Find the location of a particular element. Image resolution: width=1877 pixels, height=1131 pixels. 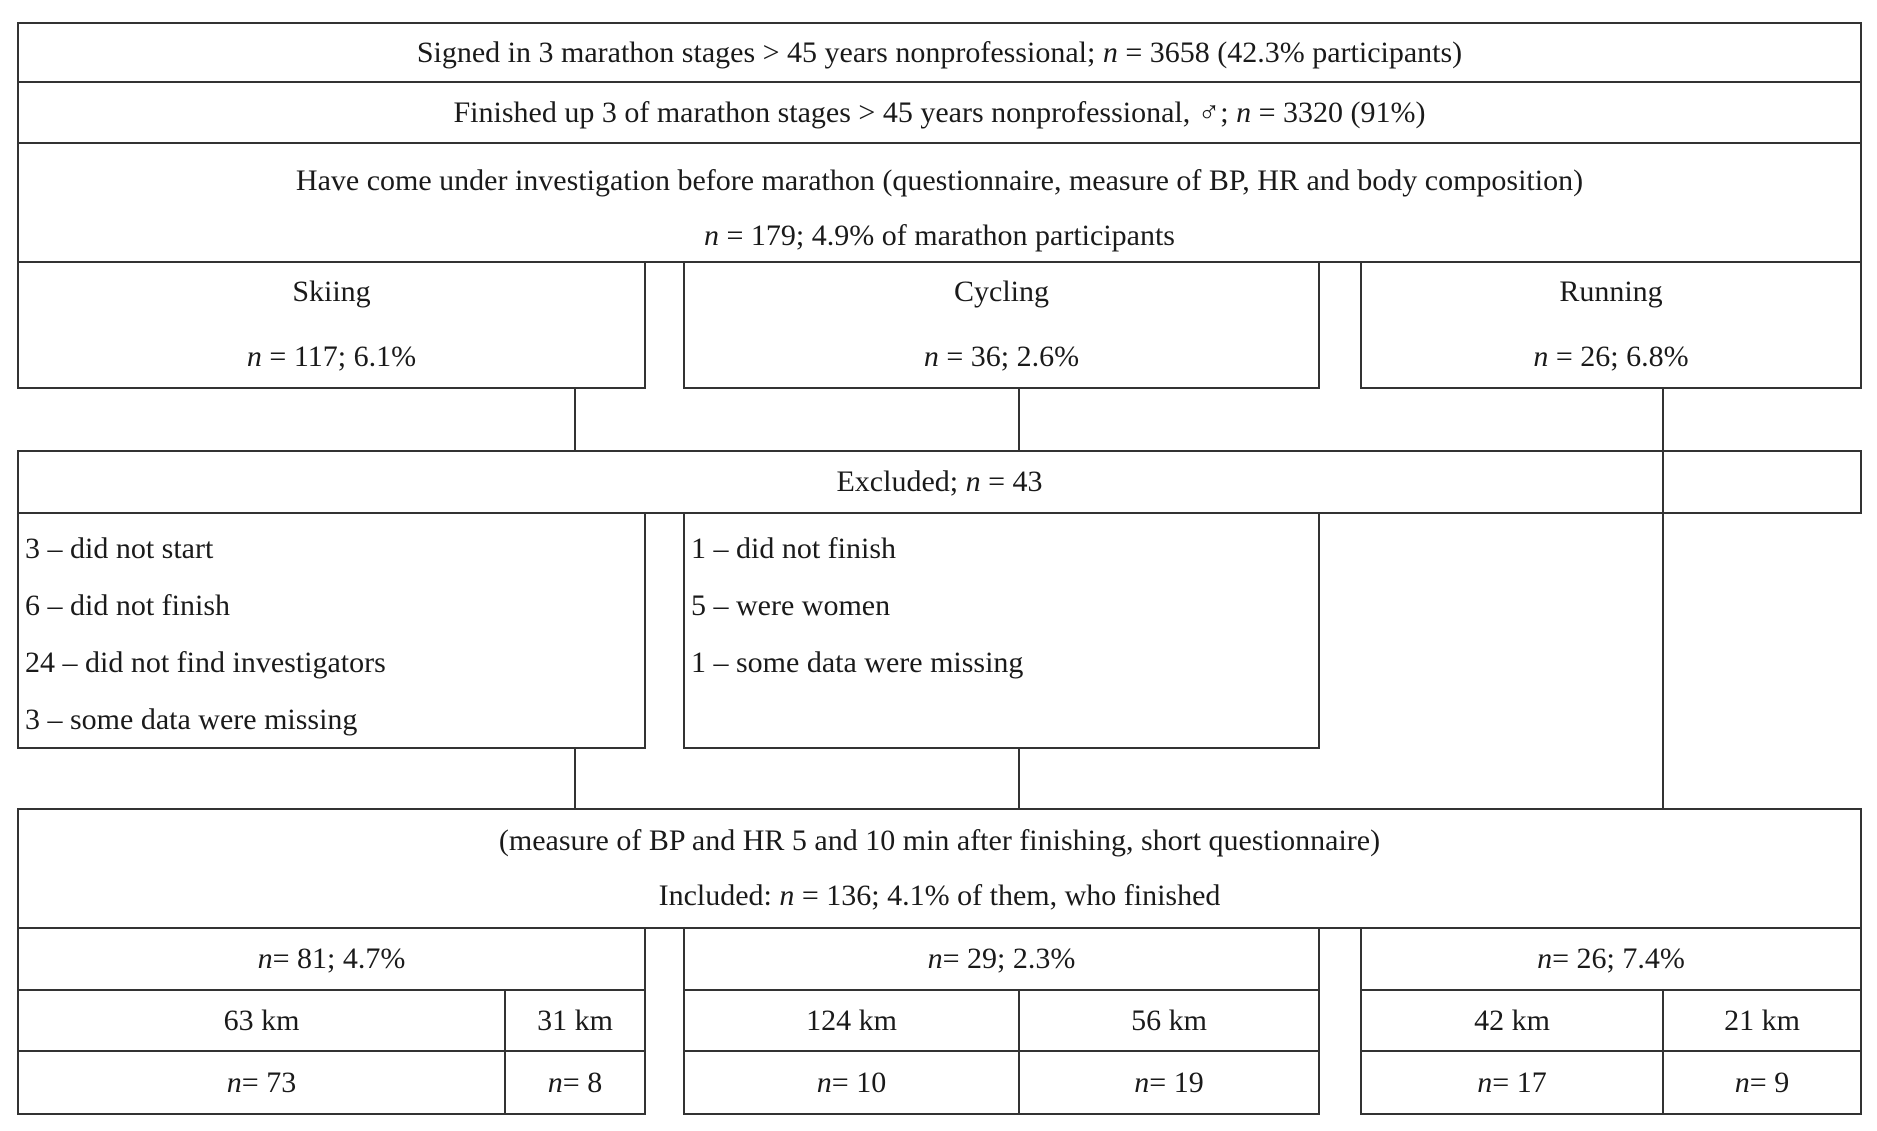

distance-cell: 63 km is located at coordinates (261, 1019).